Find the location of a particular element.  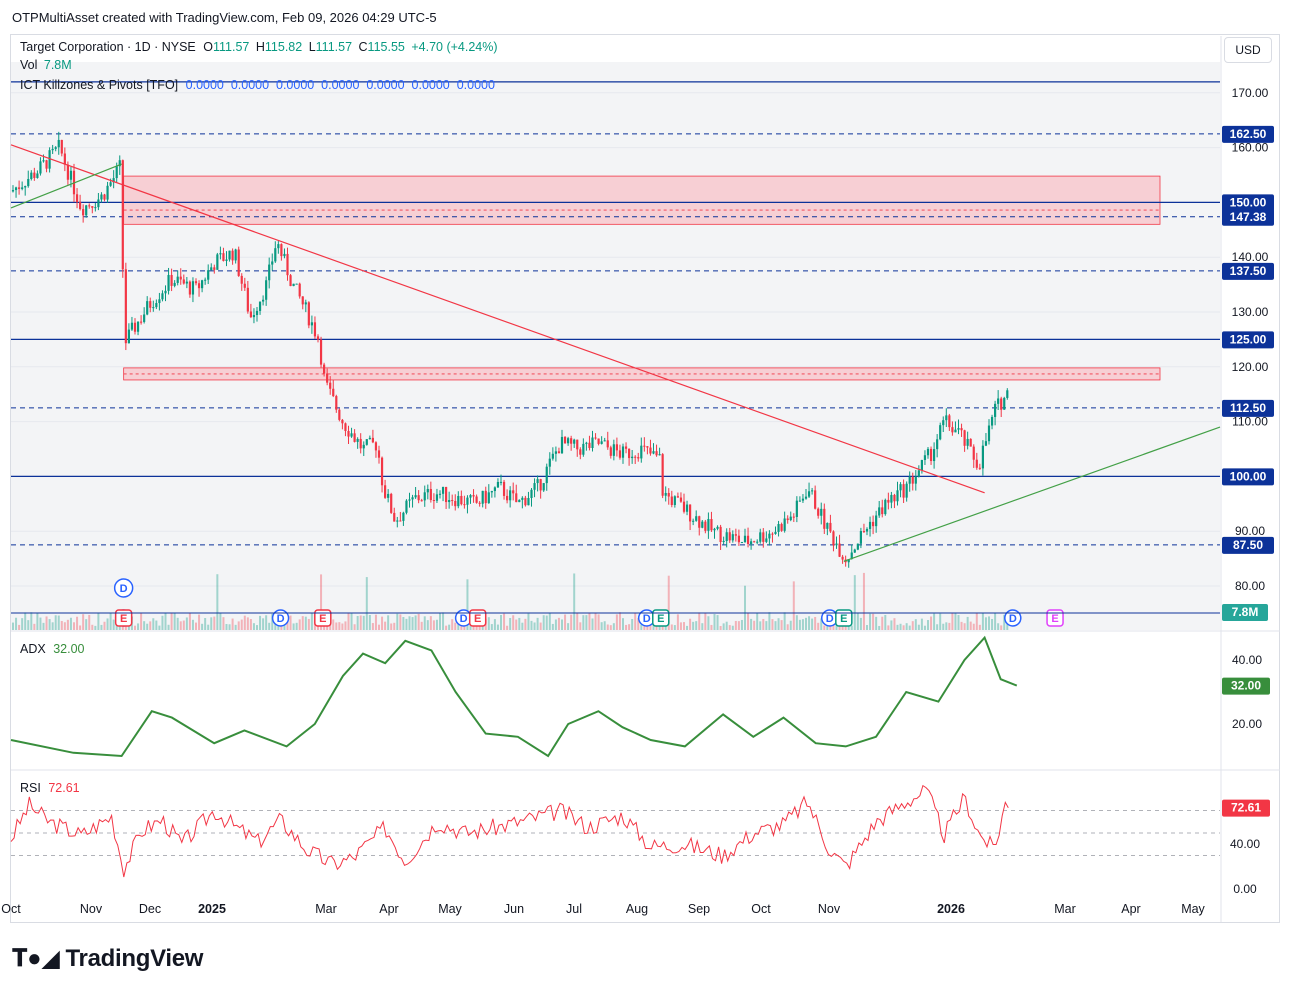

adx-tick-label: 40.00 is located at coordinates (1247, 660).